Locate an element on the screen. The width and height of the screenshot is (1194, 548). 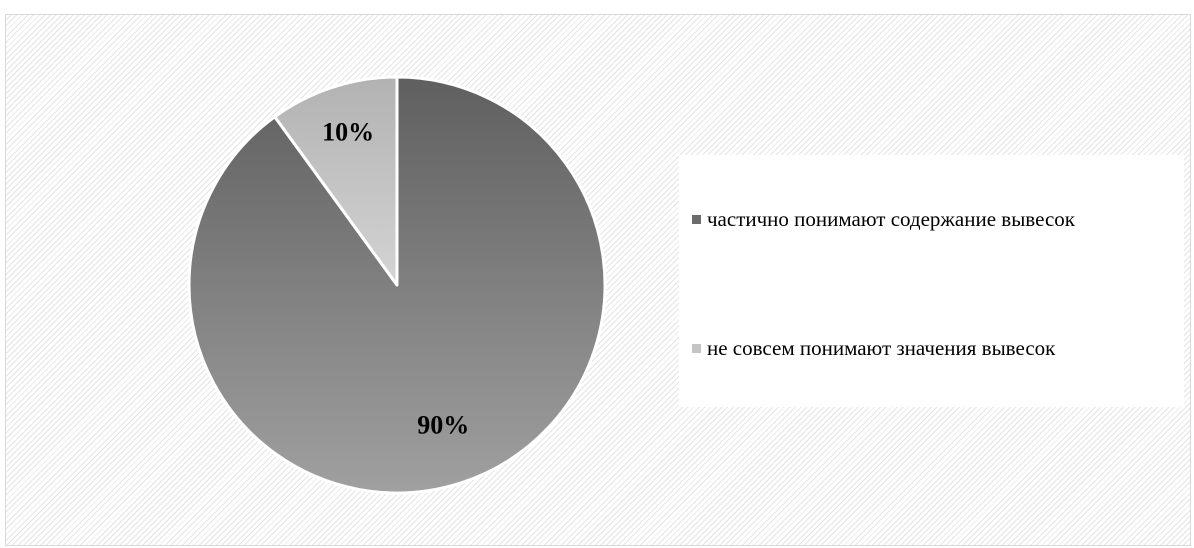
slice-label-1: 90% is located at coordinates (443, 424).